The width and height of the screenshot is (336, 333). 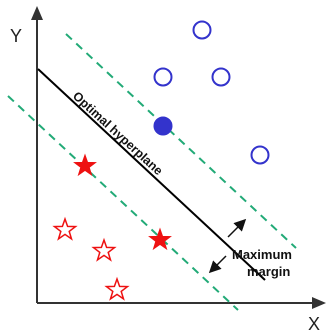 What do you see at coordinates (237, 228) in the screenshot?
I see `margin-arrow-up` at bounding box center [237, 228].